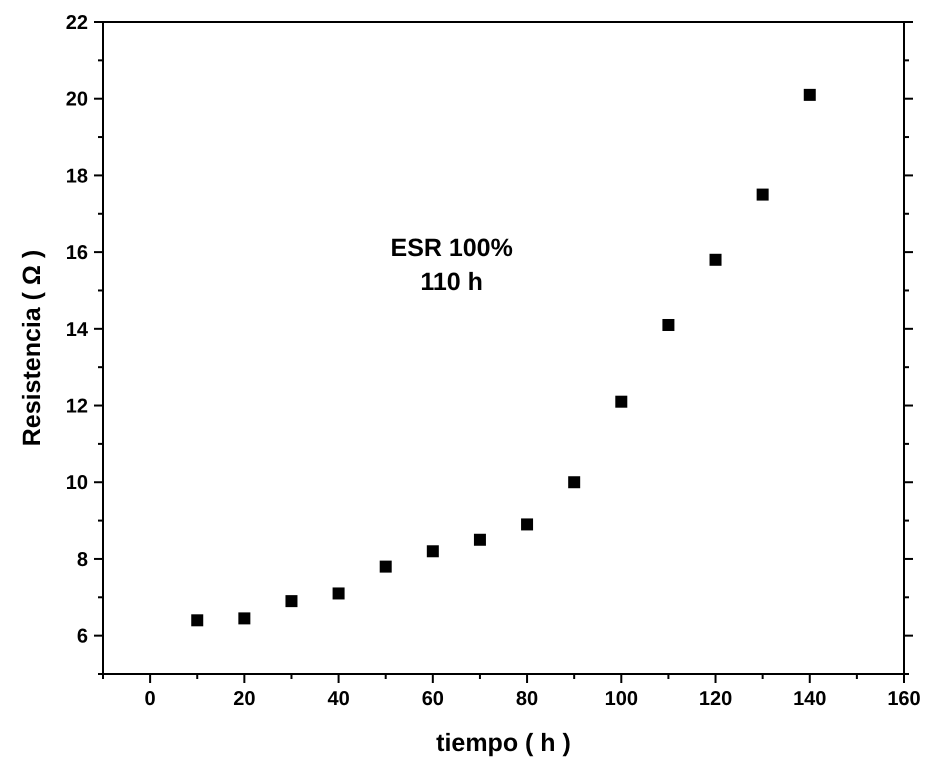 The height and width of the screenshot is (773, 930). What do you see at coordinates (77, 329) in the screenshot?
I see `y-tick-label: 14` at bounding box center [77, 329].